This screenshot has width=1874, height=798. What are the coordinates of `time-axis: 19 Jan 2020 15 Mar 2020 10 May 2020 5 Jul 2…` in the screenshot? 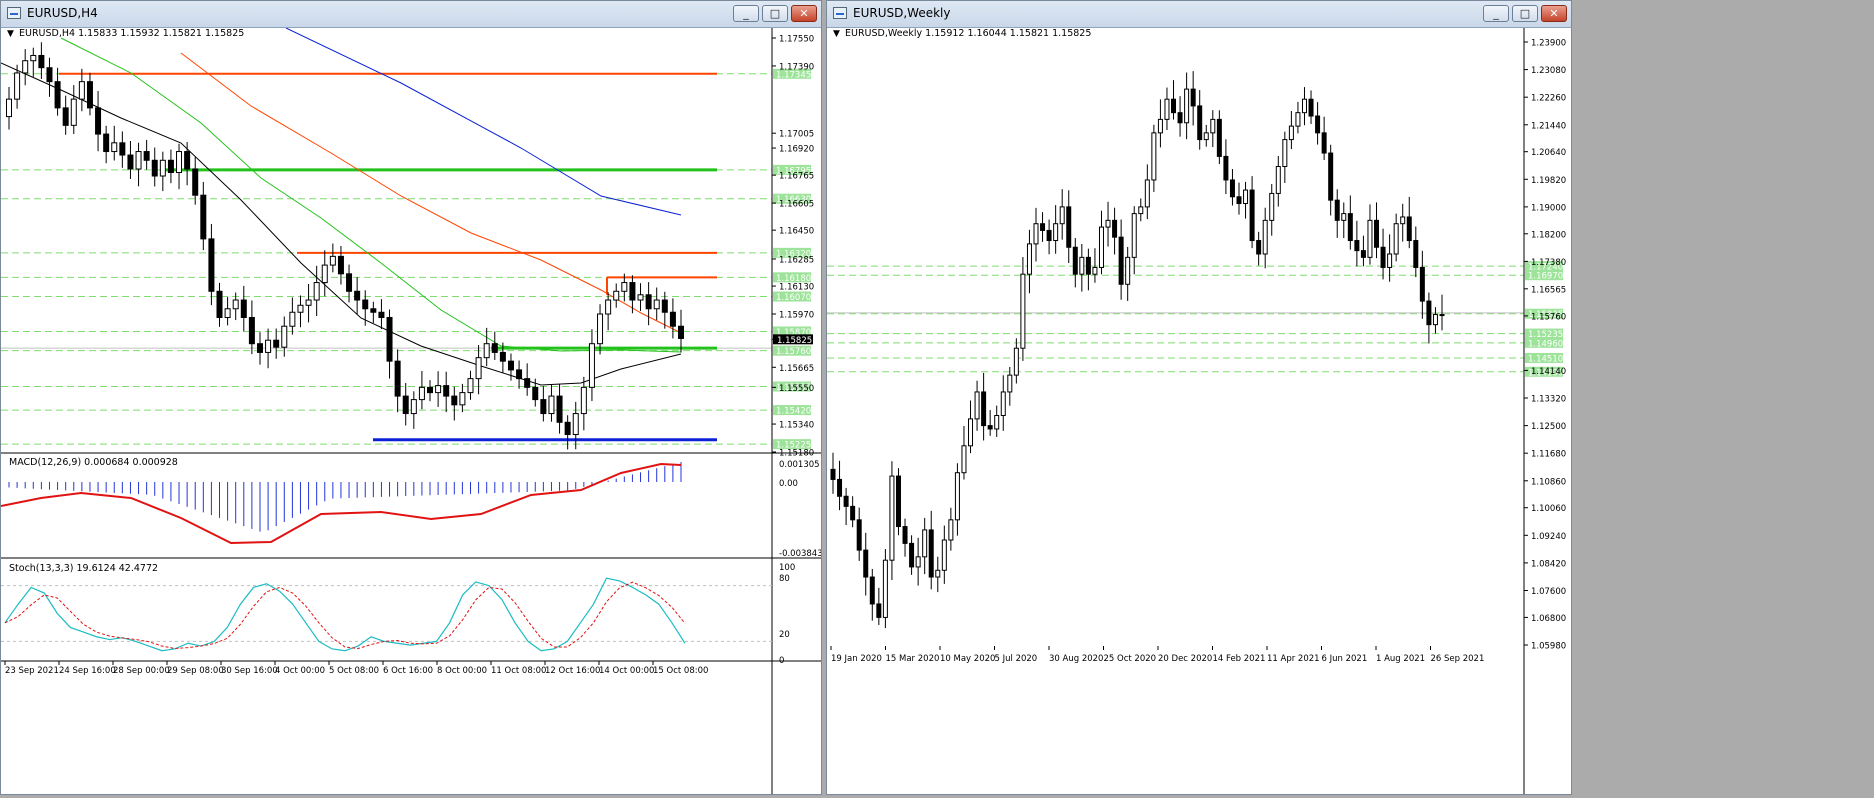 It's located at (1157, 655).